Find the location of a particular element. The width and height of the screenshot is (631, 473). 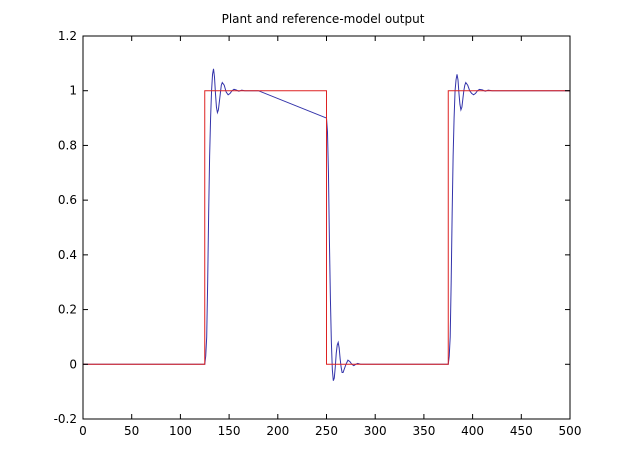

y-tick-label: 0.4 is located at coordinates (67, 255).